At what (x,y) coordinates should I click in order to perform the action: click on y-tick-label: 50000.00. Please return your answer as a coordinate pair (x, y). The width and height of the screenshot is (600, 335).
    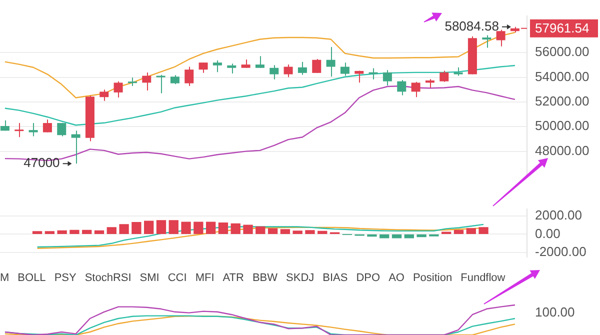
    Looking at the image, I should click on (562, 126).